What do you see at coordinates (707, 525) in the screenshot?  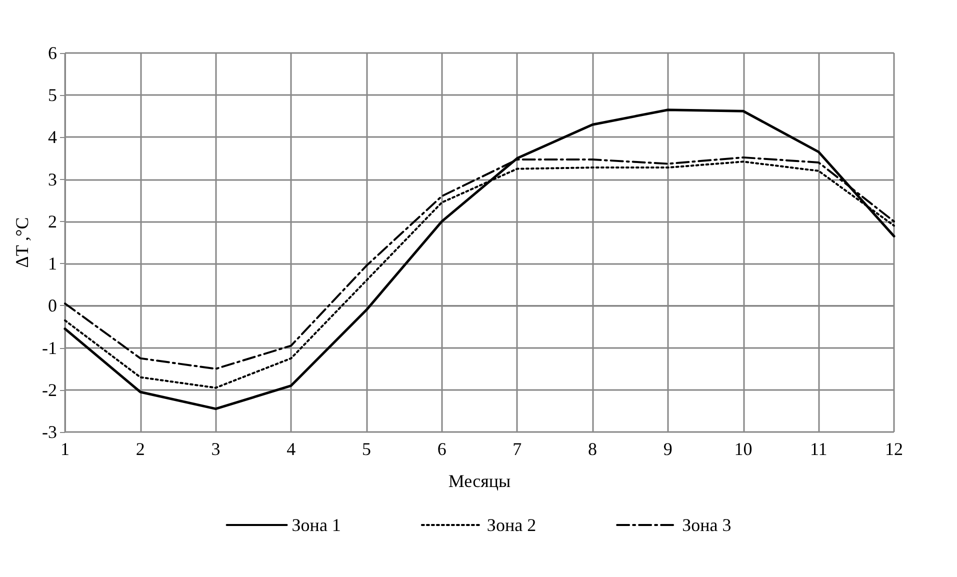 I see `legend-label: Зона 3` at bounding box center [707, 525].